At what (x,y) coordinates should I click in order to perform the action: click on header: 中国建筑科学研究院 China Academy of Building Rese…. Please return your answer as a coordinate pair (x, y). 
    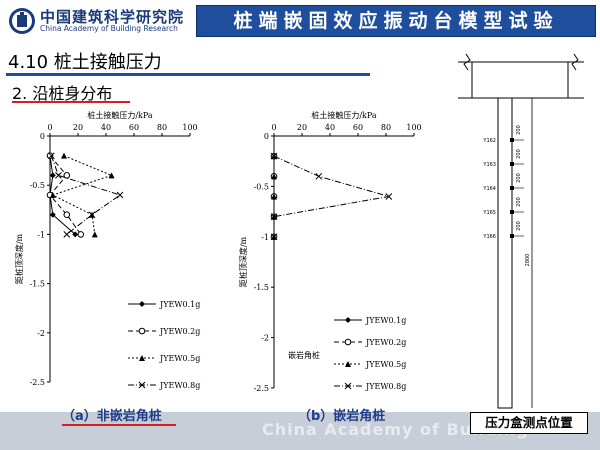
    Looking at the image, I should click on (300, 20).